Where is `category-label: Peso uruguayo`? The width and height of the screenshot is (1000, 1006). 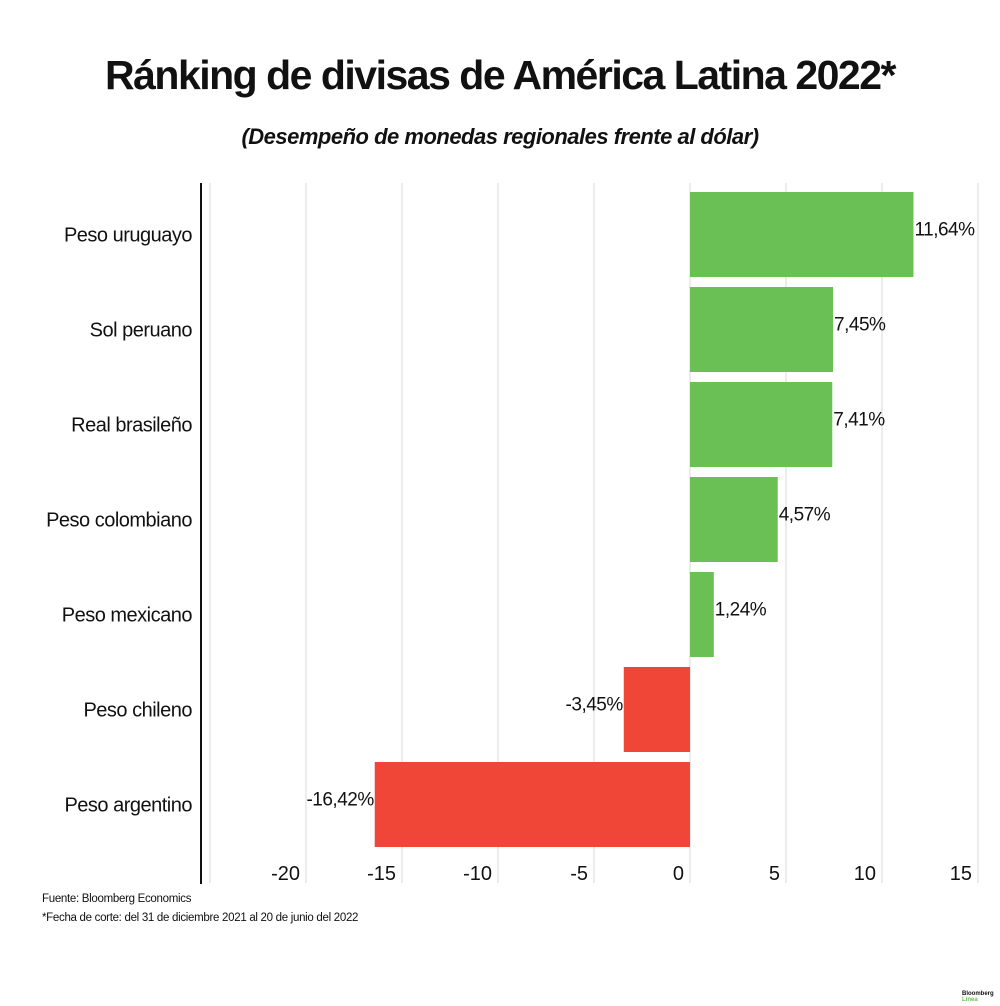 category-label: Peso uruguayo is located at coordinates (128, 236).